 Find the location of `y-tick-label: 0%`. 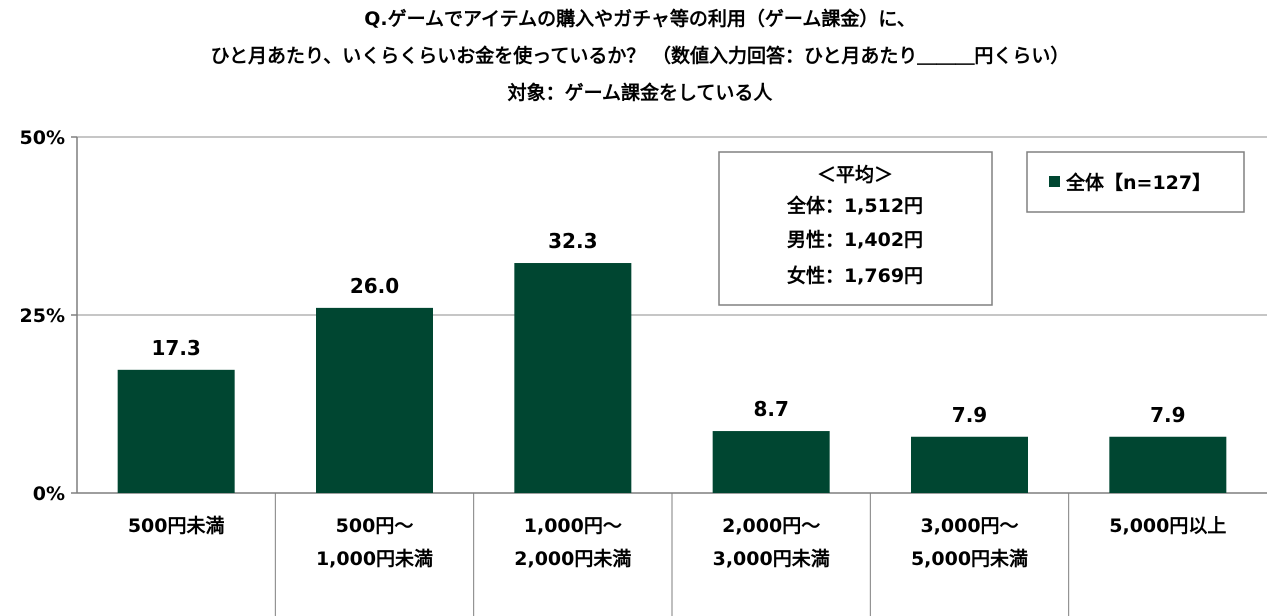

y-tick-label: 0% is located at coordinates (49, 494).